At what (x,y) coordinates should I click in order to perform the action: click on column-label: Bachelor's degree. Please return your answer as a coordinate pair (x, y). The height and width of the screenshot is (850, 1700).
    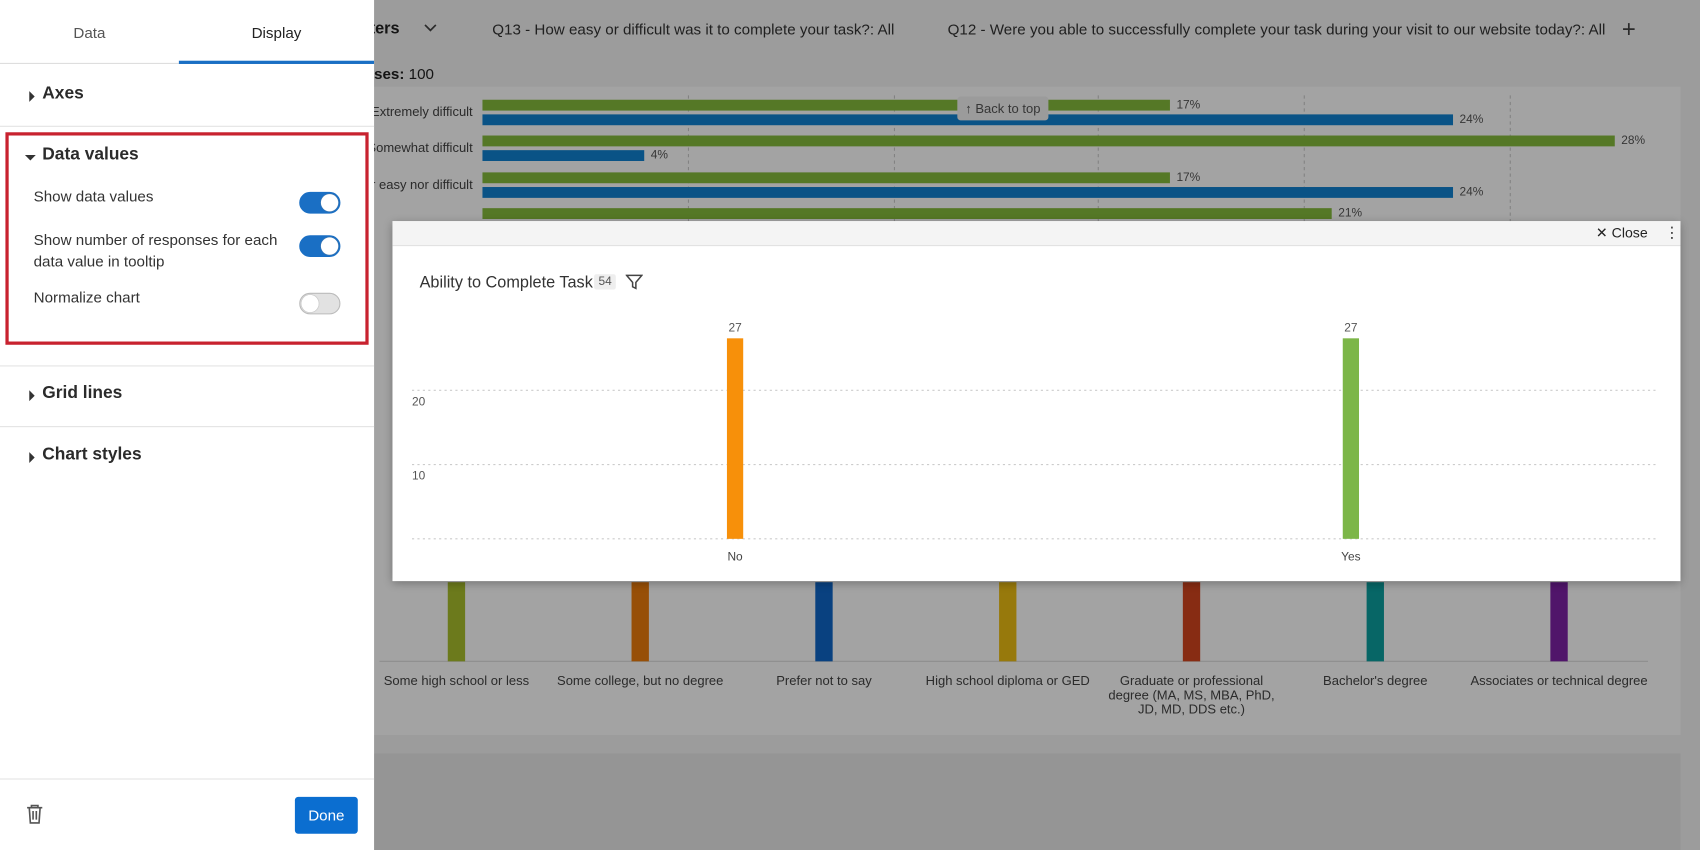
    Looking at the image, I should click on (1375, 681).